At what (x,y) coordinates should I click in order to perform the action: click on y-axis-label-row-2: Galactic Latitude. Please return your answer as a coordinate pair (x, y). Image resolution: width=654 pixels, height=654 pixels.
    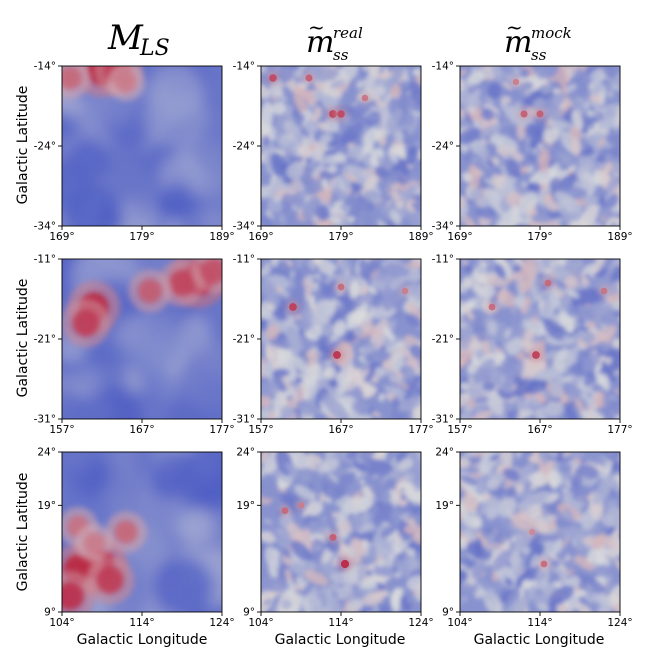
    Looking at the image, I should click on (23, 338).